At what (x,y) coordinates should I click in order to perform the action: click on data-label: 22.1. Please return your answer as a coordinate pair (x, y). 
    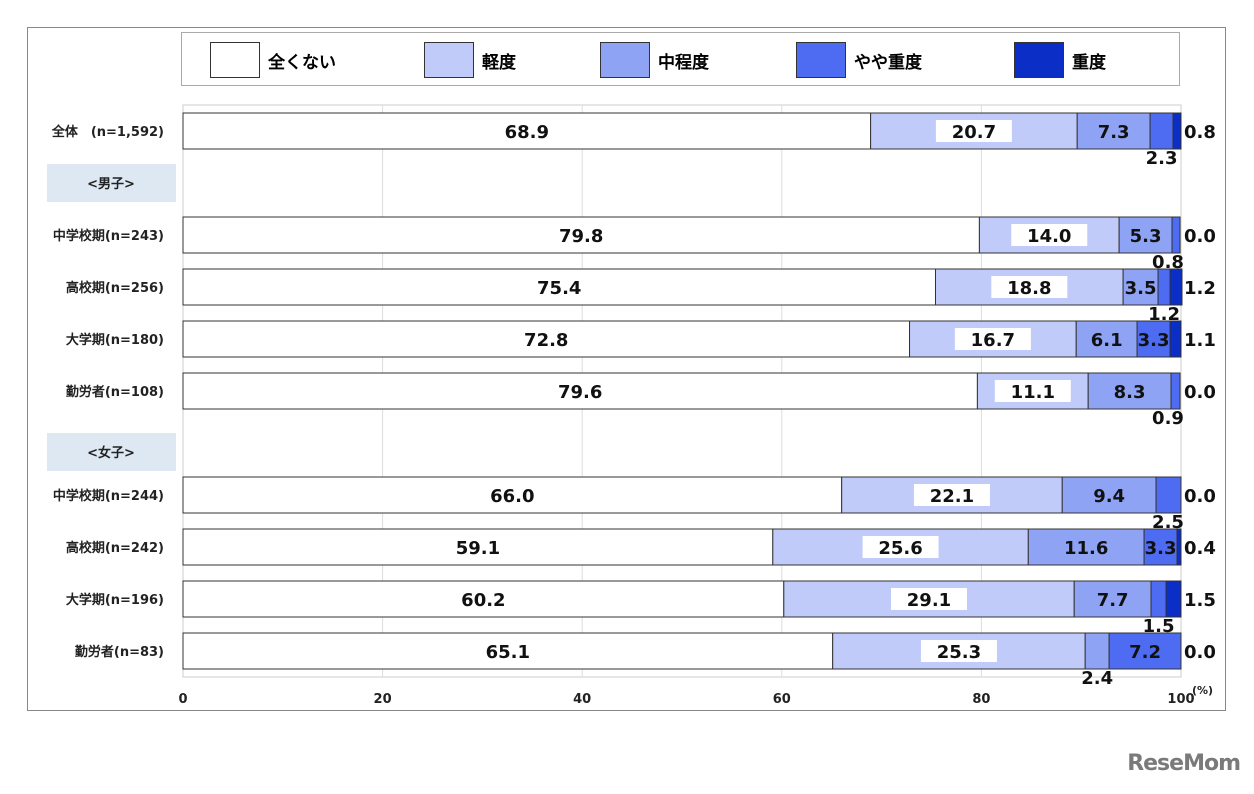
    Looking at the image, I should click on (952, 496).